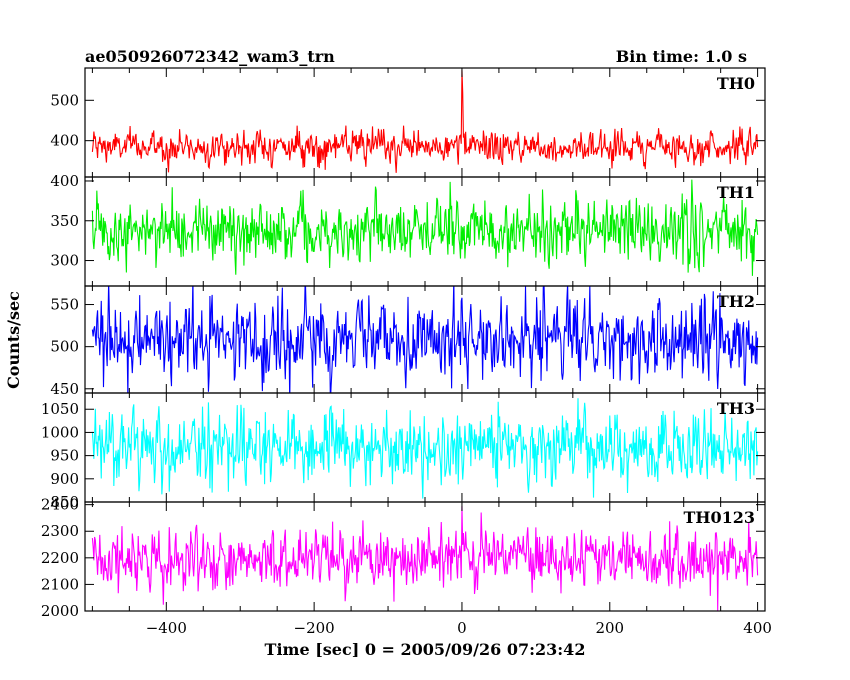 The width and height of the screenshot is (850, 680). Describe the element at coordinates (736, 301) in the screenshot. I see `panel-label-th2: TH2` at that location.